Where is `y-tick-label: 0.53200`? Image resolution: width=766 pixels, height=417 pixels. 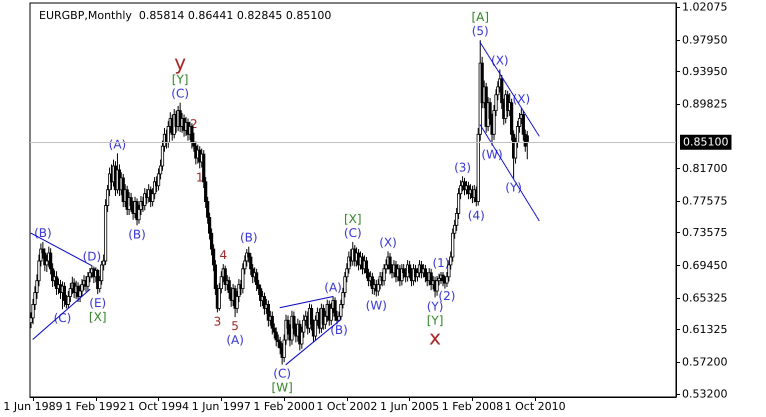
y-tick-label: 0.53200 is located at coordinates (705, 393).